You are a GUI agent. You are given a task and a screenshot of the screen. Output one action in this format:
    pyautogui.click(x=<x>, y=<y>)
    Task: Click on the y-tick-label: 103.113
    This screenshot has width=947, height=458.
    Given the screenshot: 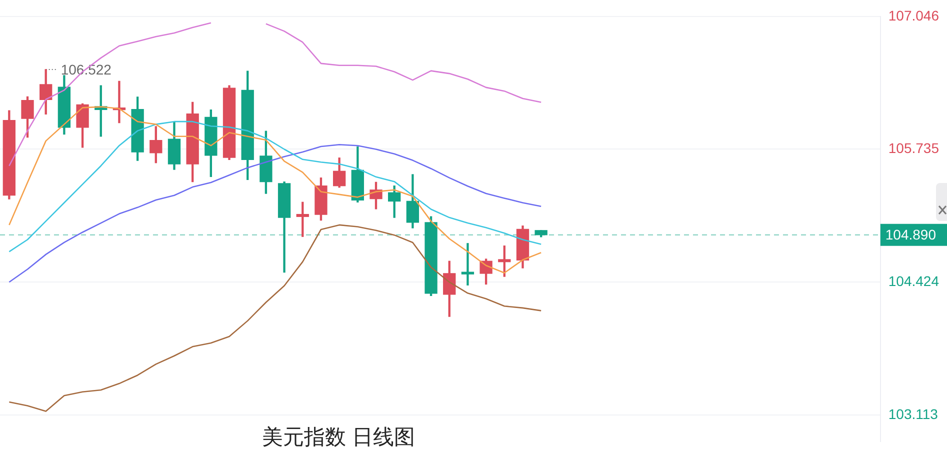 What is the action you would take?
    pyautogui.click(x=913, y=414)
    